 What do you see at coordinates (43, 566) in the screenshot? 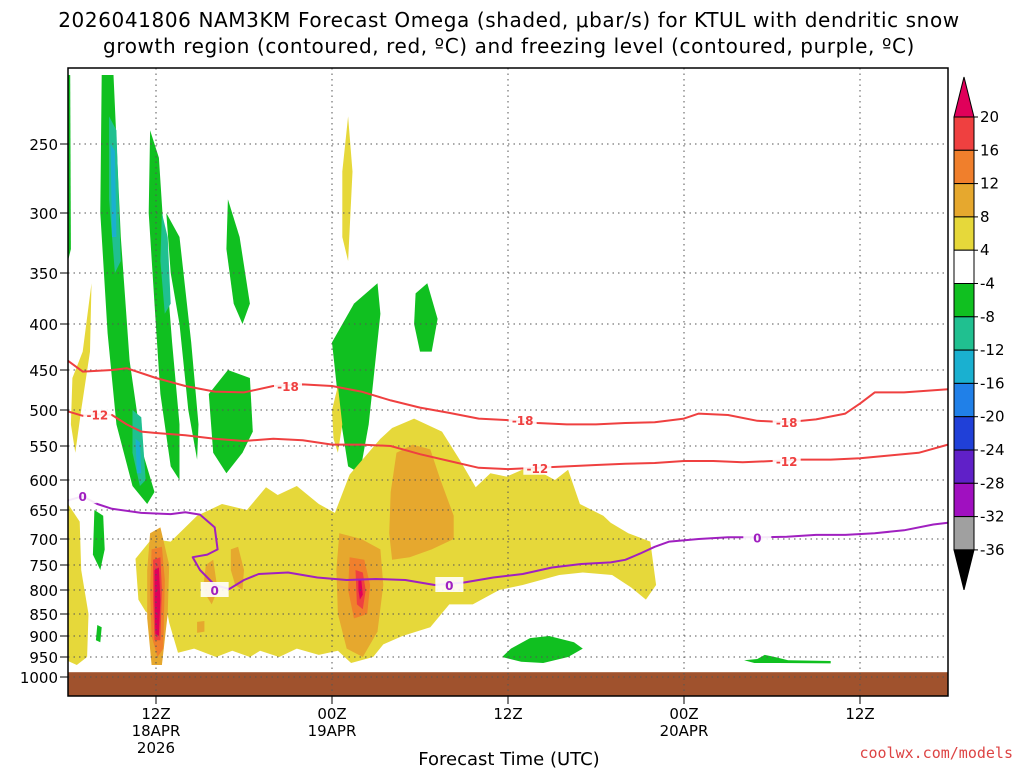
I see `y-tick-label: 750` at bounding box center [43, 566].